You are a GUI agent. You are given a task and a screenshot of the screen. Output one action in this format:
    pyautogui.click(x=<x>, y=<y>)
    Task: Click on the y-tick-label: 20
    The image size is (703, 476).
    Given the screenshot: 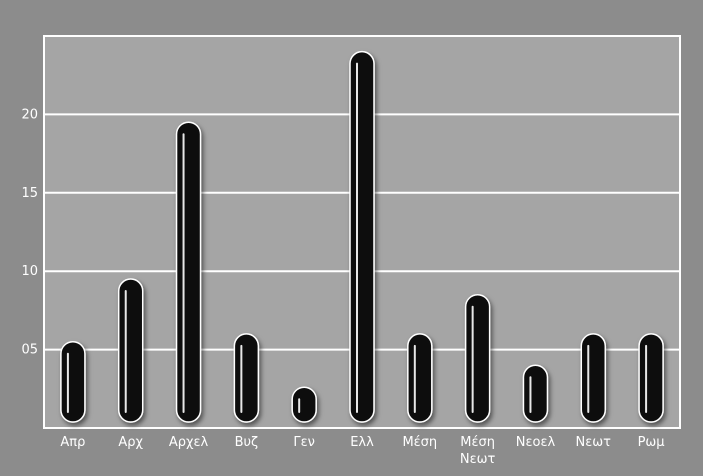 What is the action you would take?
    pyautogui.click(x=29, y=114)
    